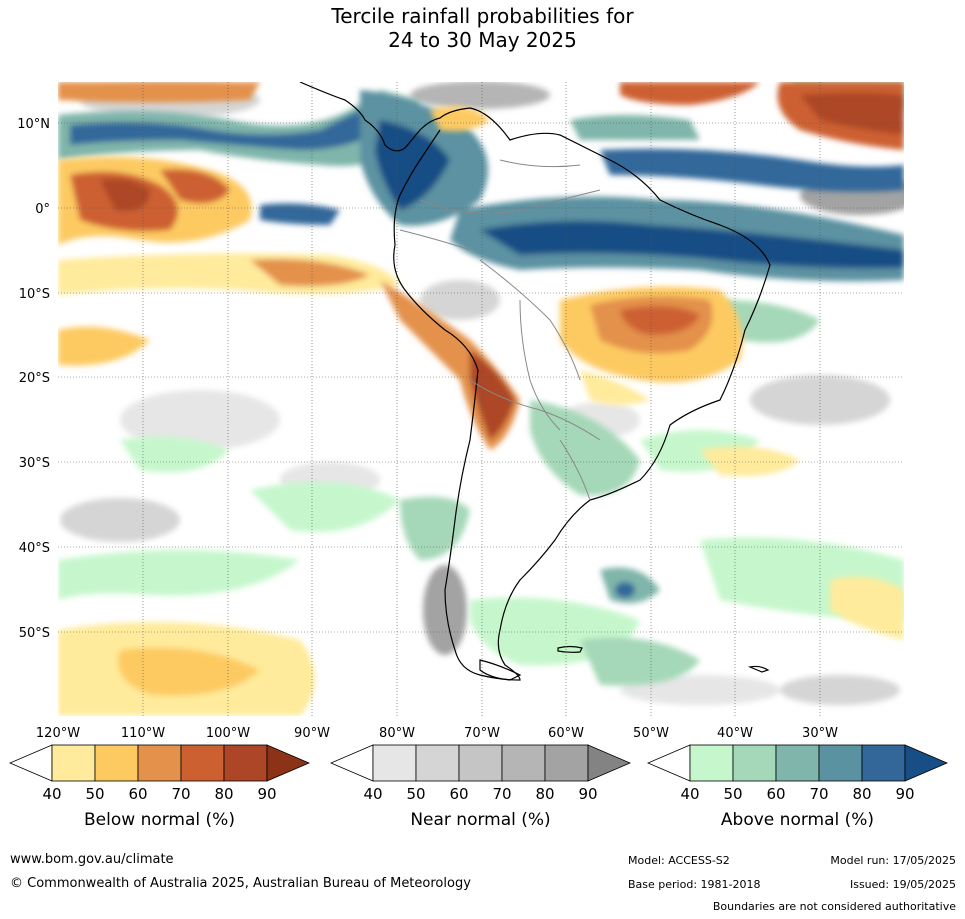  I want to click on title-line-1: Tercile rainfall probabilities for, so click(482, 16).